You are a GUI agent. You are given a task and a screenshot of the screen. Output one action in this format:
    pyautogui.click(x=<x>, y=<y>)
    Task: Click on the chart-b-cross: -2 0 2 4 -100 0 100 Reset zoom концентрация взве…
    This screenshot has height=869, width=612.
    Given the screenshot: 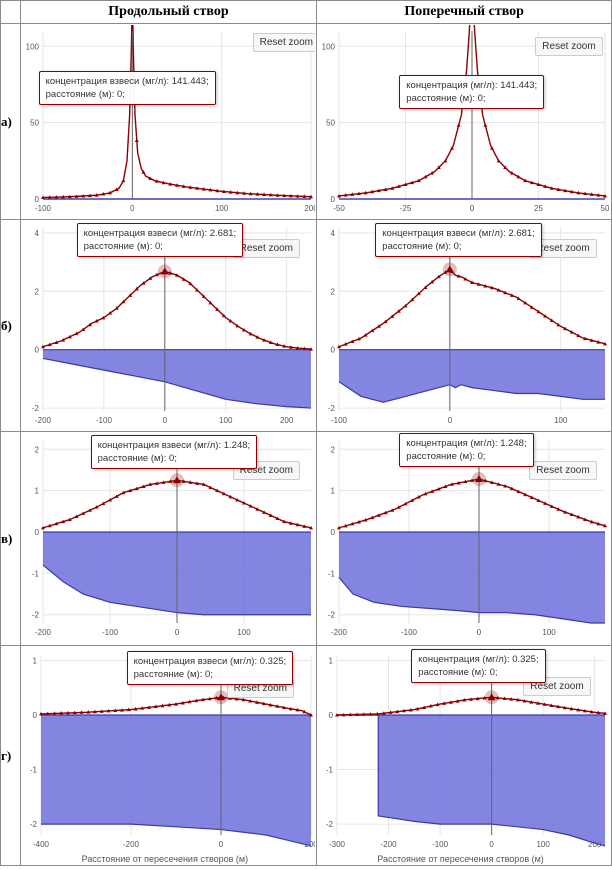 What is the action you would take?
    pyautogui.click(x=464, y=326)
    